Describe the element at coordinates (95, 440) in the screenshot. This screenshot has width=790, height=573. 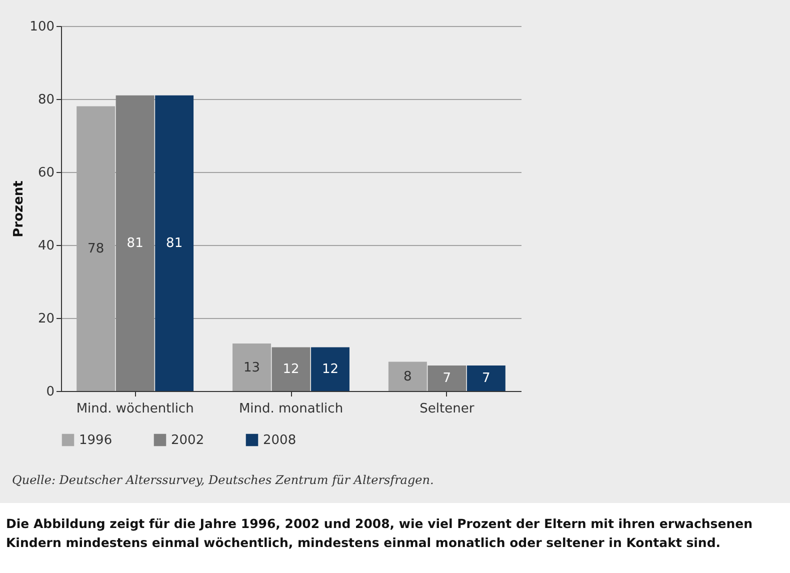
I see `legend-label: 1996` at that location.